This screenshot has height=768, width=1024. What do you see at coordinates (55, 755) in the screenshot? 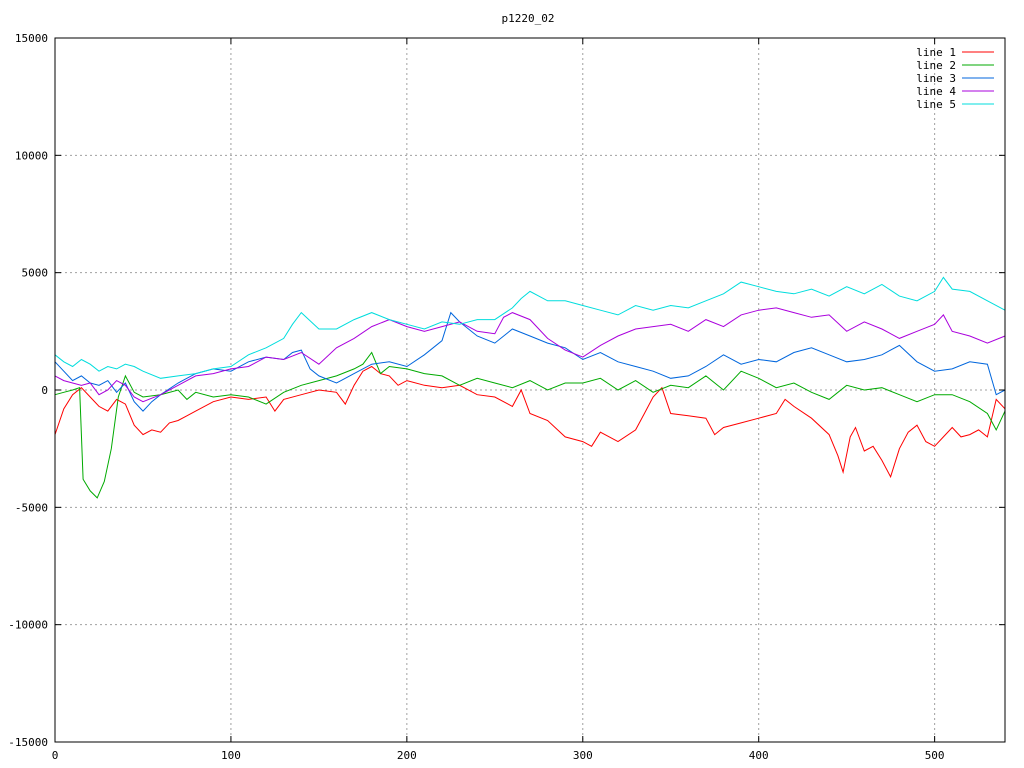
I see `x-tick-label: 0` at bounding box center [55, 755].